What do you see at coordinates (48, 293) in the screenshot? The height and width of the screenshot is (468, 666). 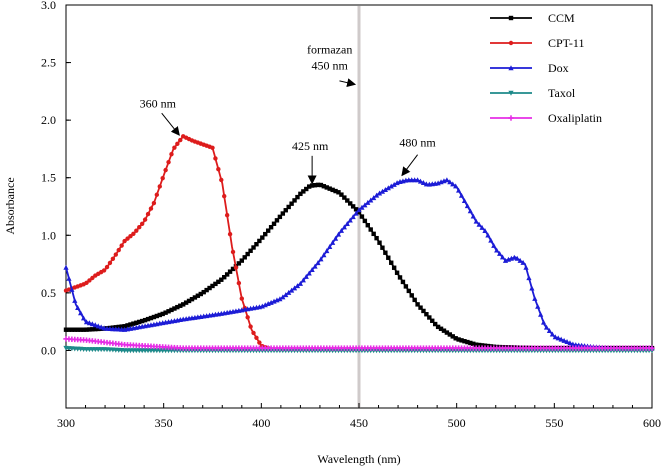 I see `y-tick-label: 0.5` at bounding box center [48, 293].